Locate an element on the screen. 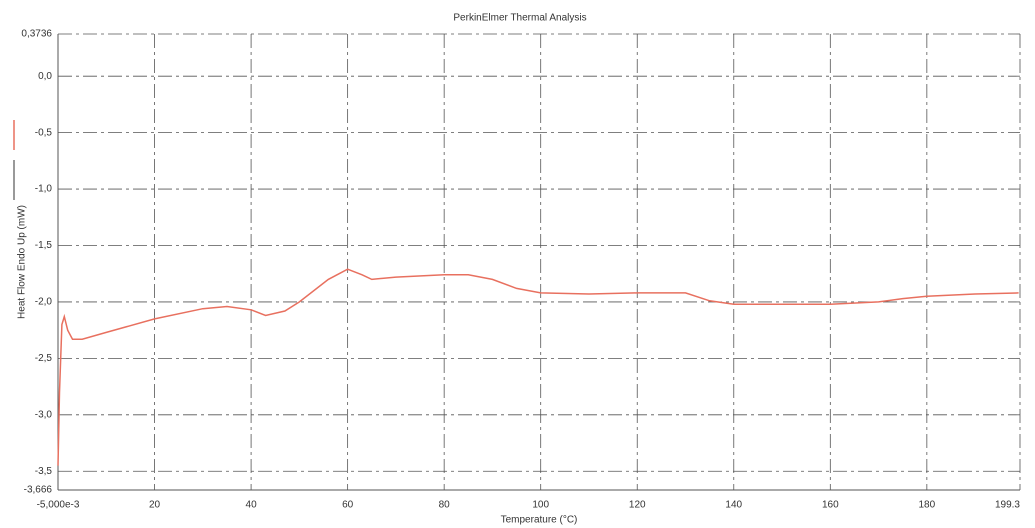 The image size is (1035, 528). y-tick-label: 0,3736 is located at coordinates (36, 34).